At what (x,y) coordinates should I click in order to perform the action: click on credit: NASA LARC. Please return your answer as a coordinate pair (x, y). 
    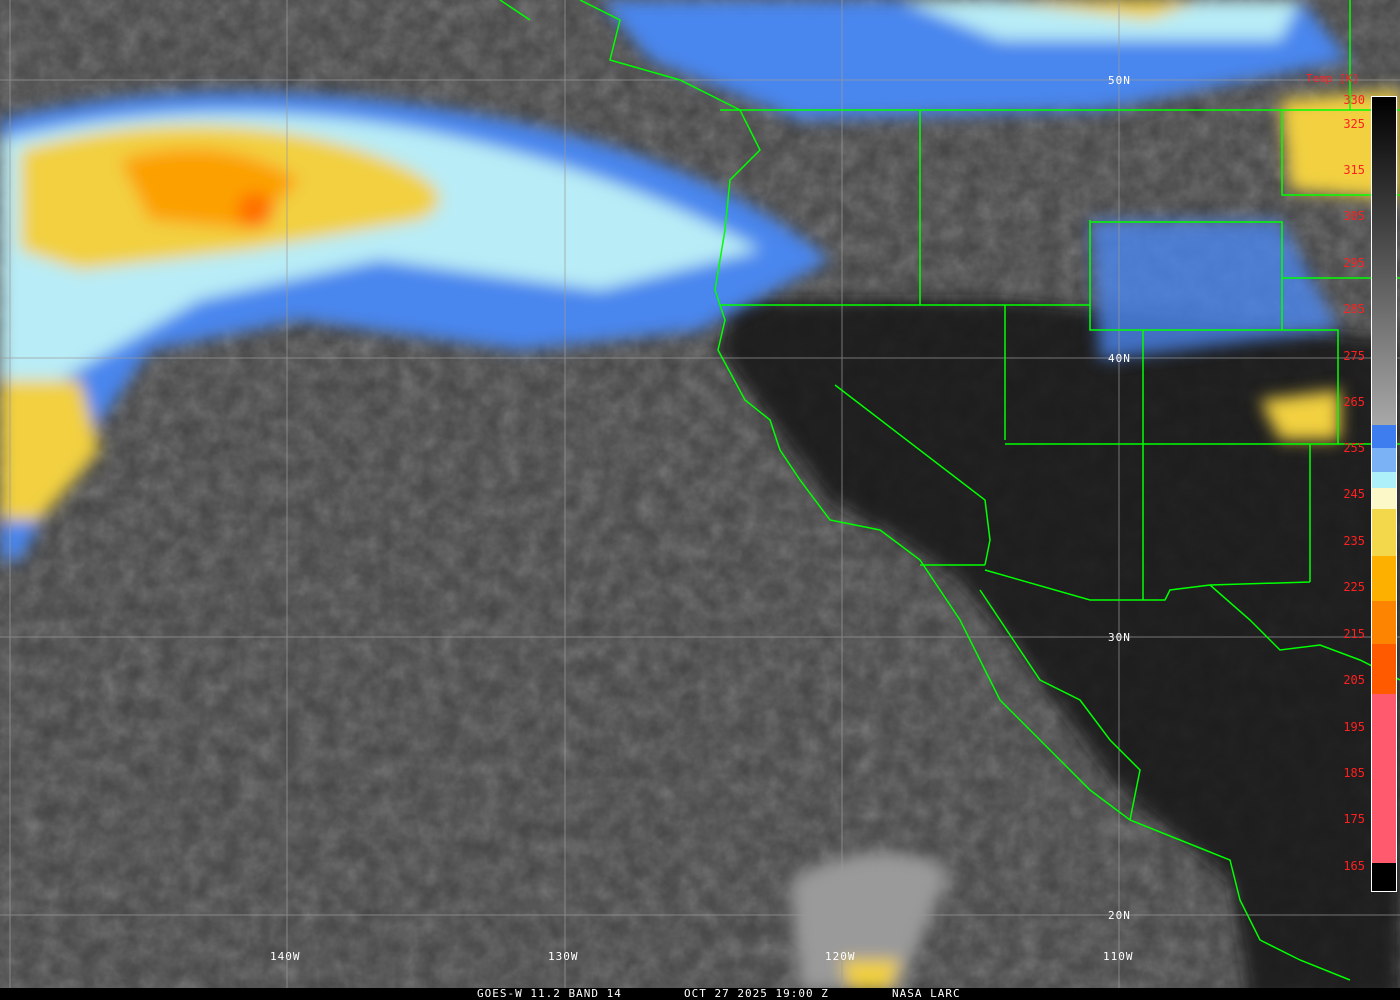
    Looking at the image, I should click on (926, 993).